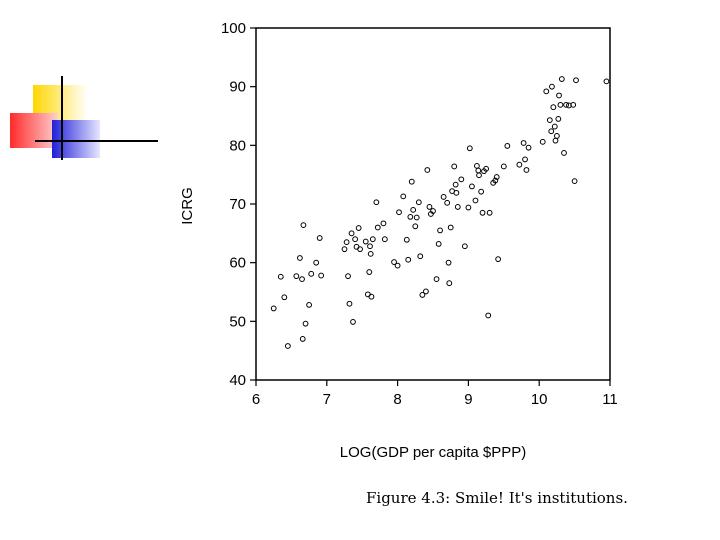  What do you see at coordinates (233, 28) in the screenshot?
I see `y-tick-label: 100` at bounding box center [233, 28].